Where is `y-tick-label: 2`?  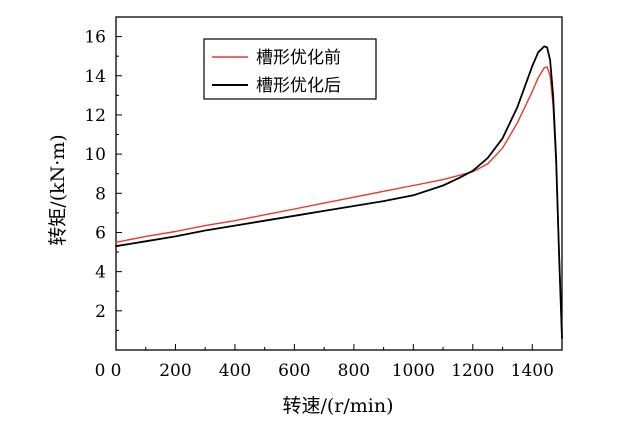 y-tick-label: 2 is located at coordinates (100, 312).